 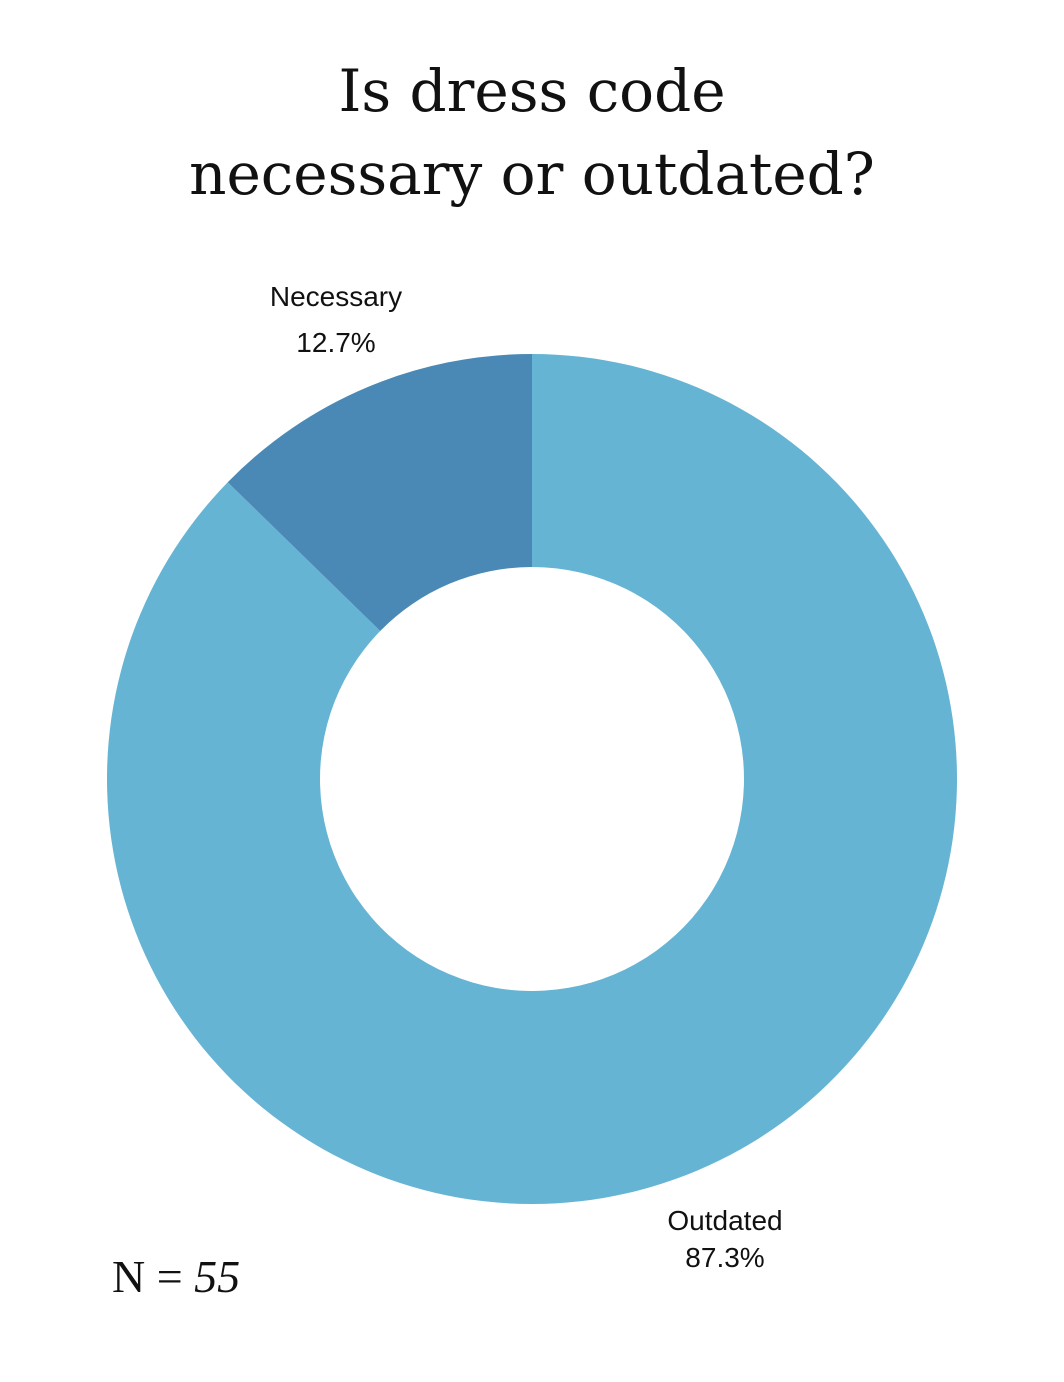 What do you see at coordinates (724, 1220) in the screenshot?
I see `slice-label-outdated: Outdated` at bounding box center [724, 1220].